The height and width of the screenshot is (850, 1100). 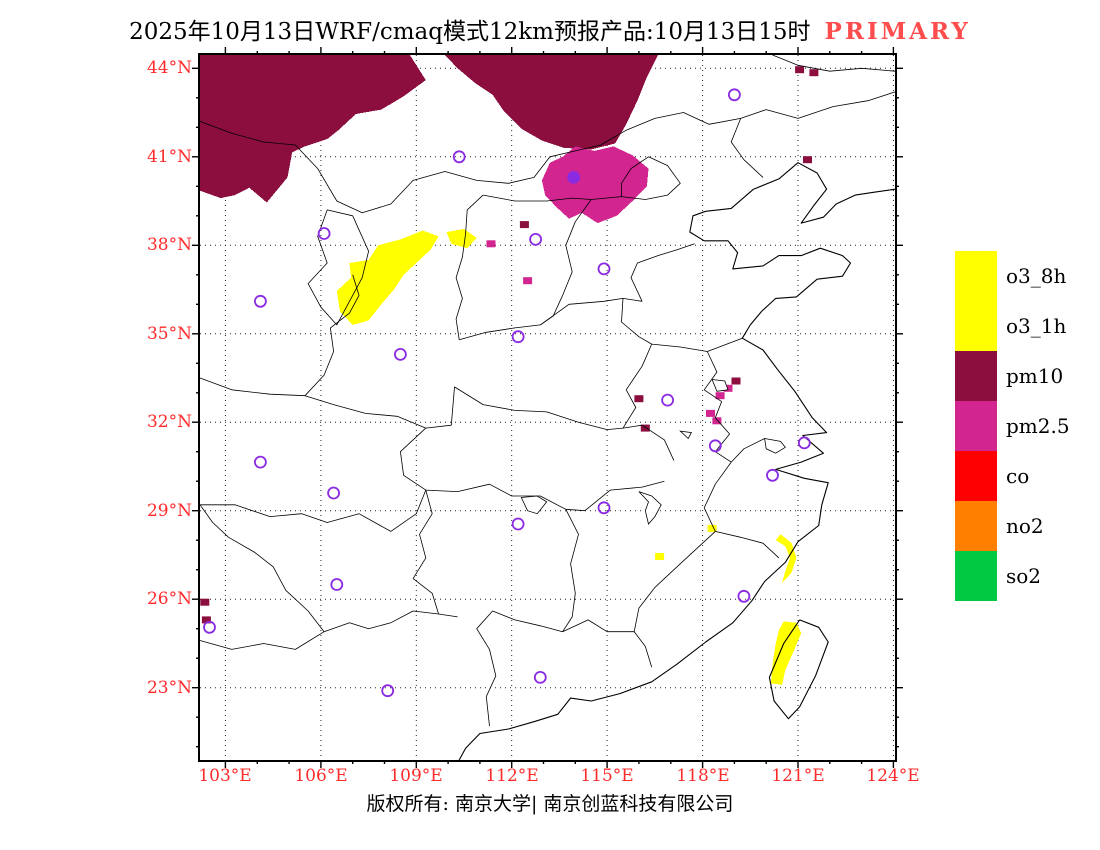 I want to click on lon-axis-label: 103°E, so click(x=225, y=776).